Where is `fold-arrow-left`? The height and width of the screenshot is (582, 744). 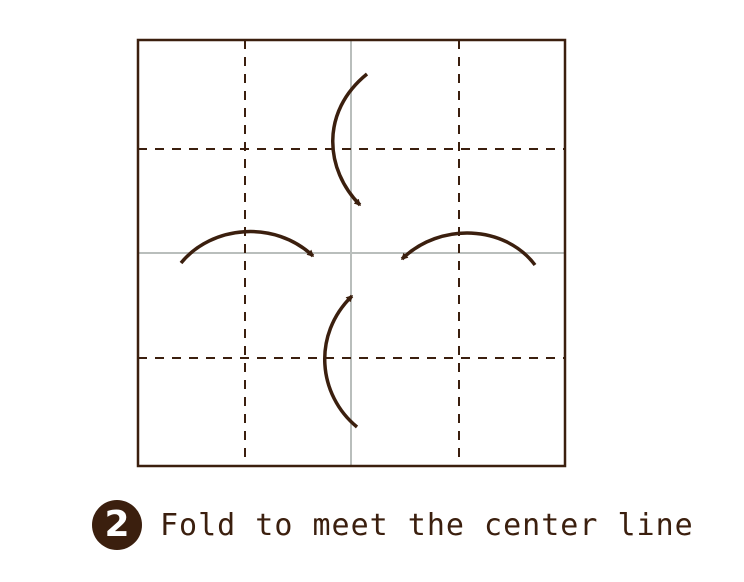 fold-arrow-left is located at coordinates (247, 247).